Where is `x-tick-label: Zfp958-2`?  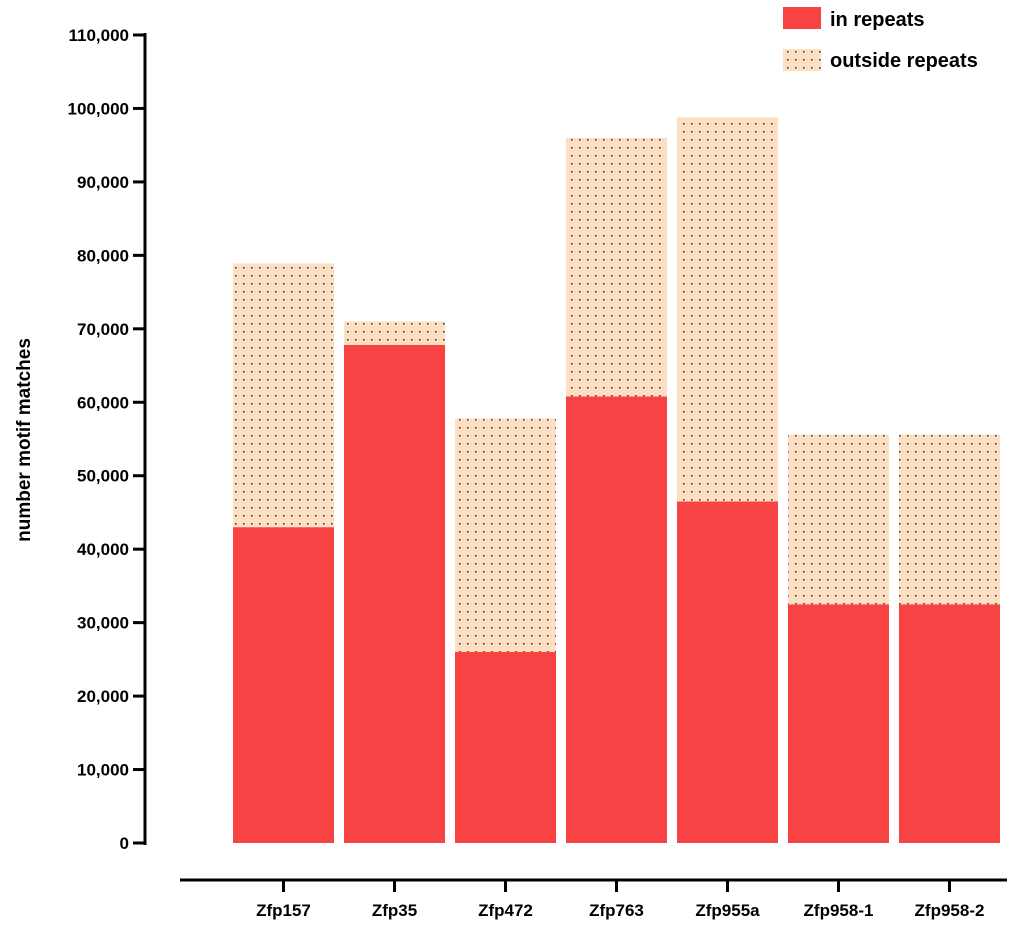
x-tick-label: Zfp958-2 is located at coordinates (950, 910).